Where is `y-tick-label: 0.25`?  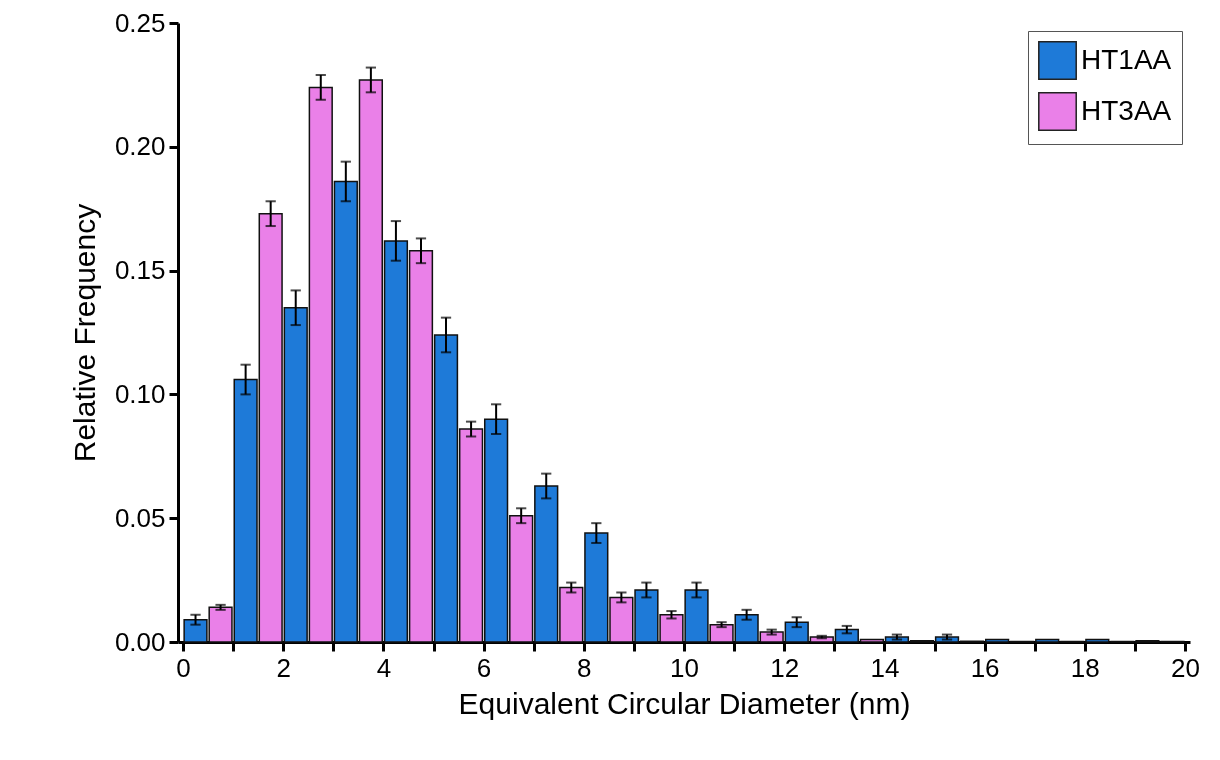
y-tick-label: 0.25 is located at coordinates (140, 22).